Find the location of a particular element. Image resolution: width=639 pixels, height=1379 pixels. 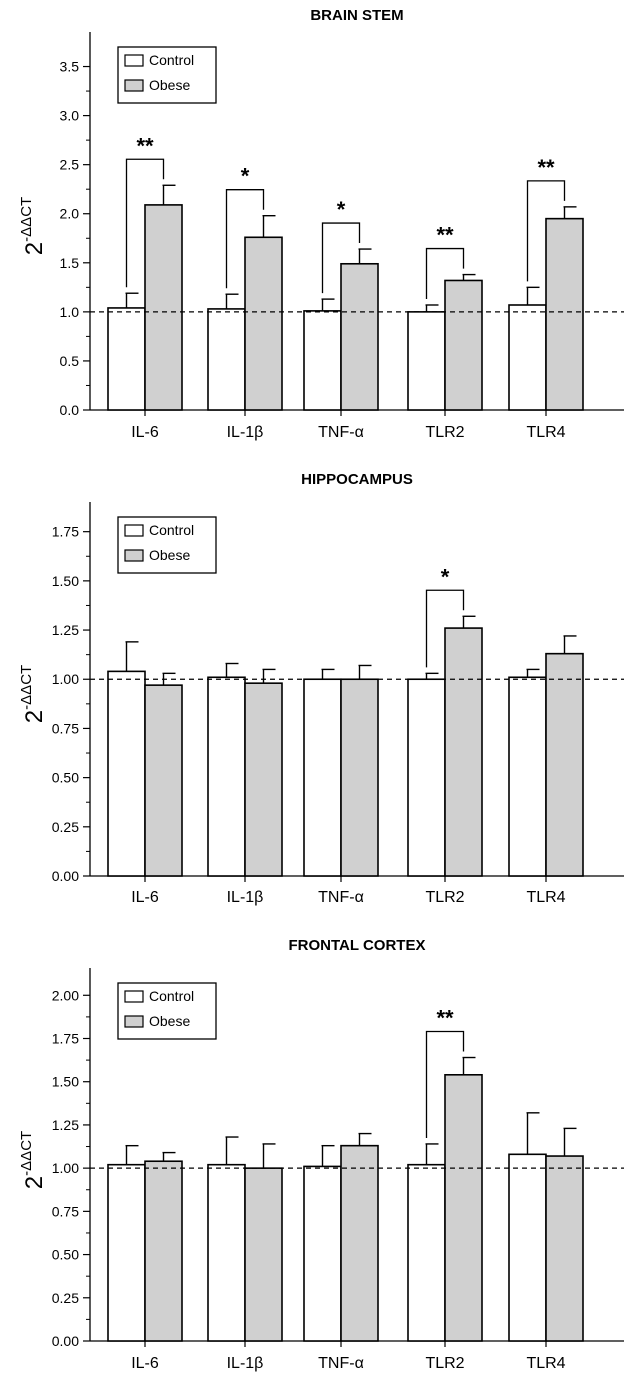

chart-title: BRAIN STEM is located at coordinates (356, 15).